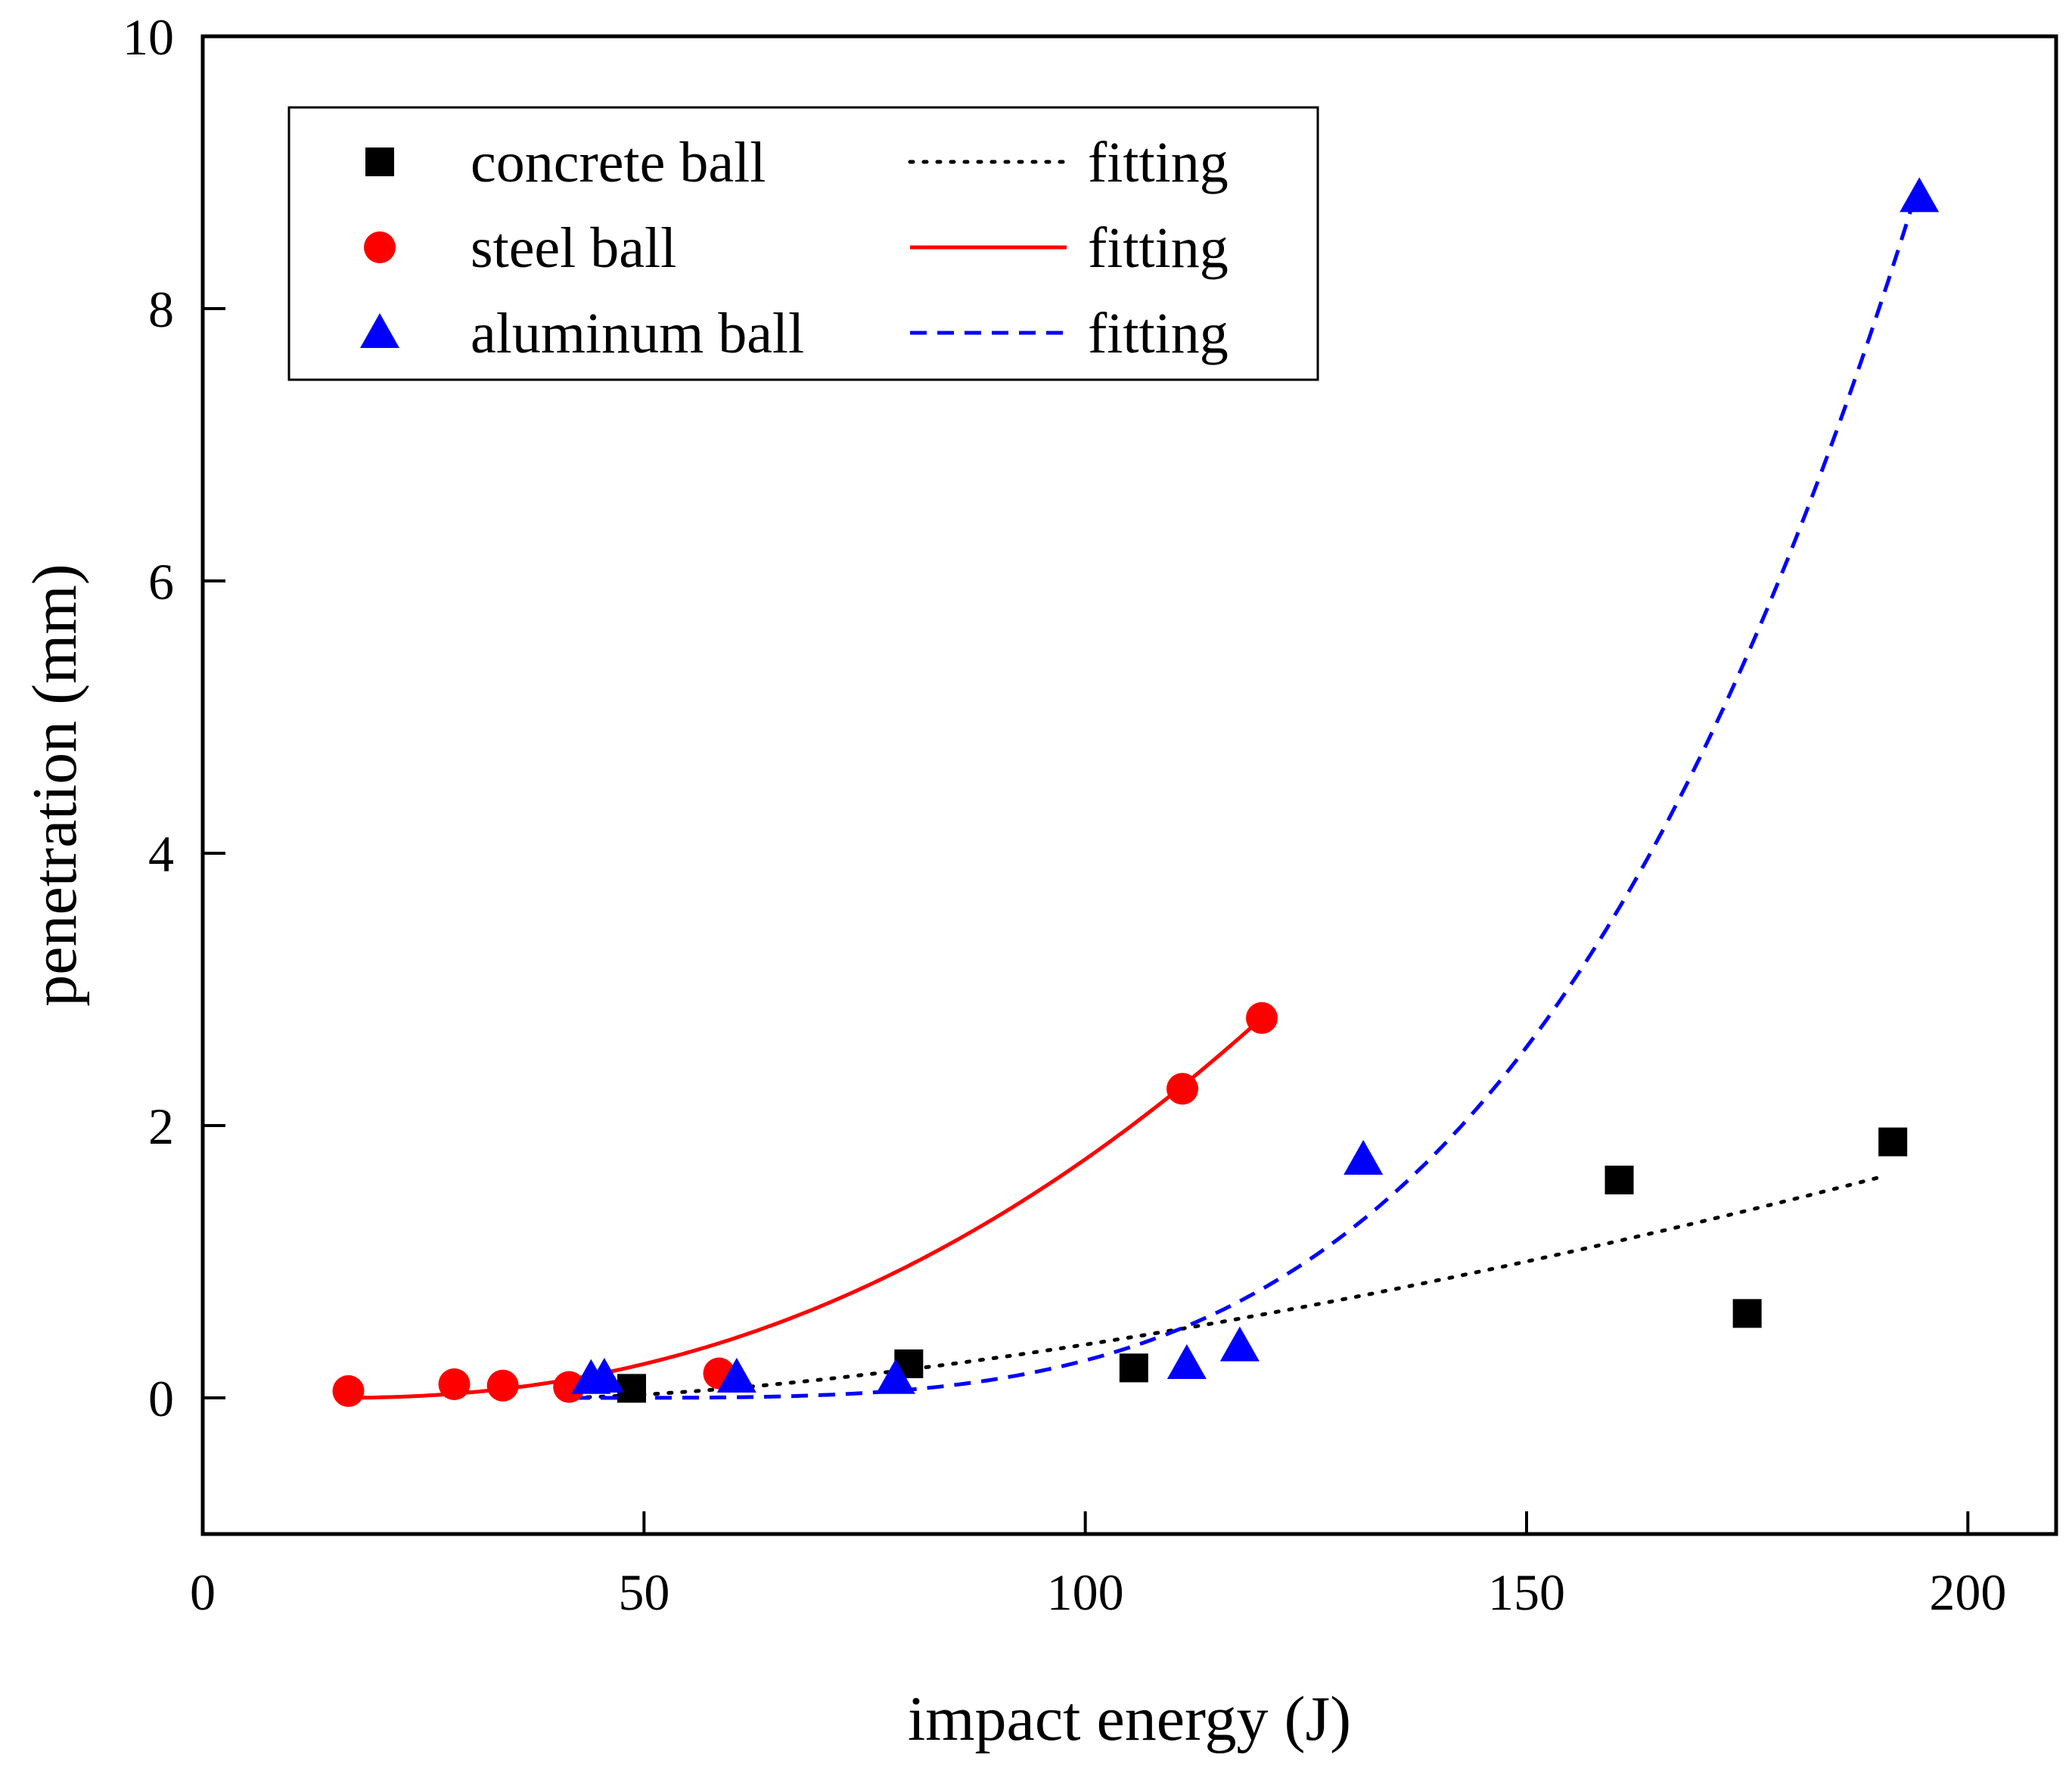 Image resolution: width=2072 pixels, height=1767 pixels. I want to click on y-tick-label: 2, so click(161, 1126).